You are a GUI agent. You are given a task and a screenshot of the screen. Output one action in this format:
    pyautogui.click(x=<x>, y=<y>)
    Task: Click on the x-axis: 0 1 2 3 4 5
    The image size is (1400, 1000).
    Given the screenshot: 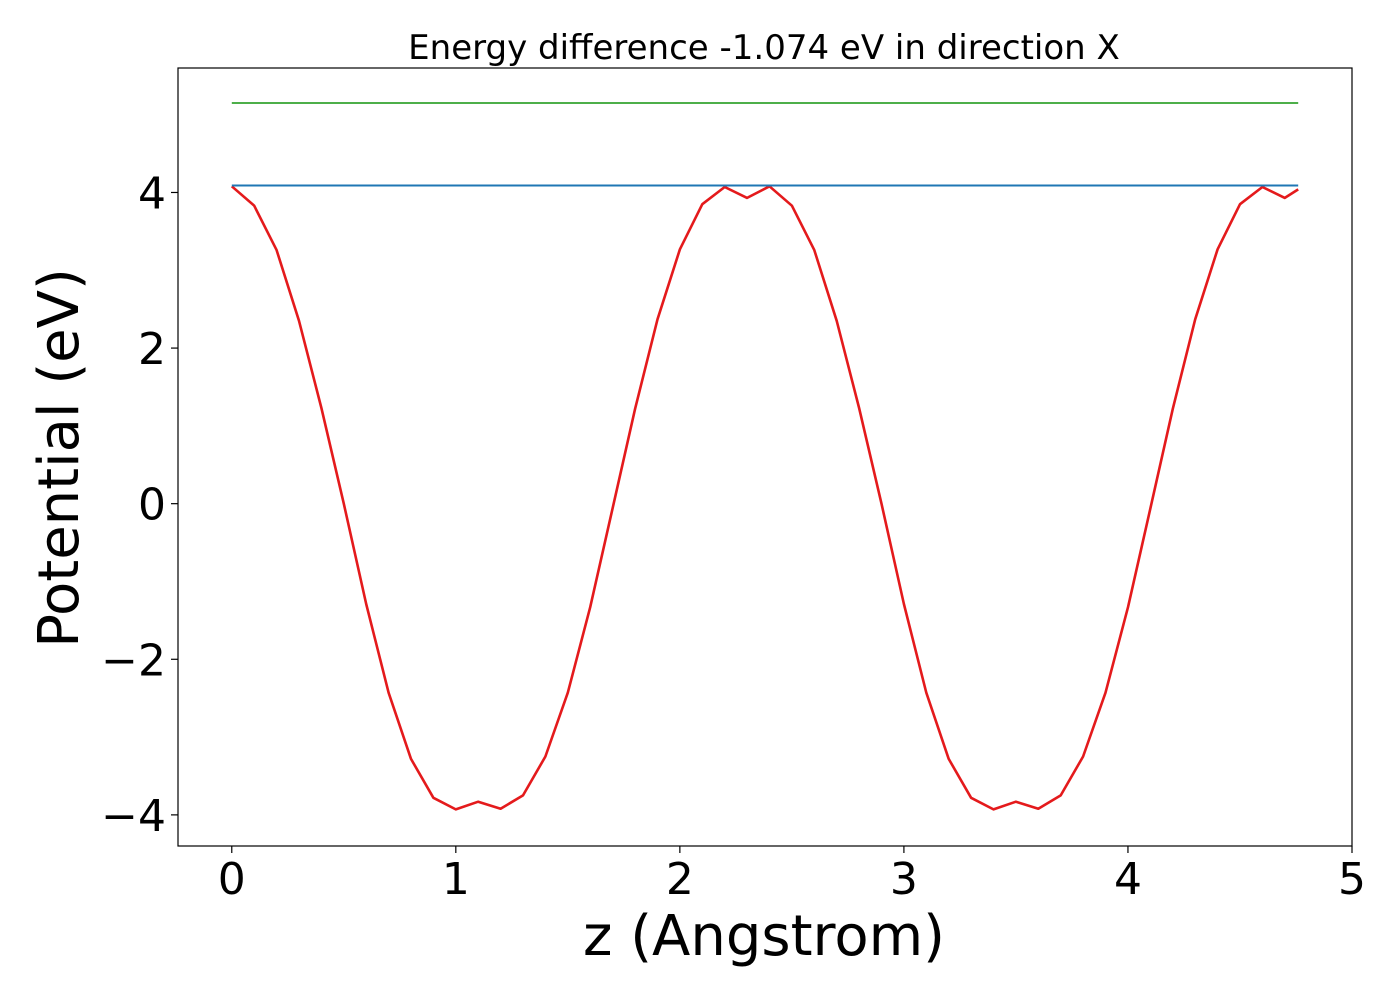 What is the action you would take?
    pyautogui.click(x=792, y=875)
    